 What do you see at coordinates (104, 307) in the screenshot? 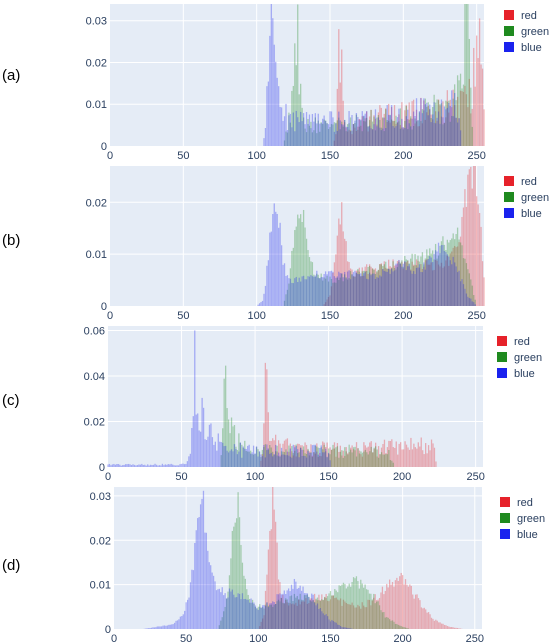
I see `y-tick-label: 0` at bounding box center [104, 307].